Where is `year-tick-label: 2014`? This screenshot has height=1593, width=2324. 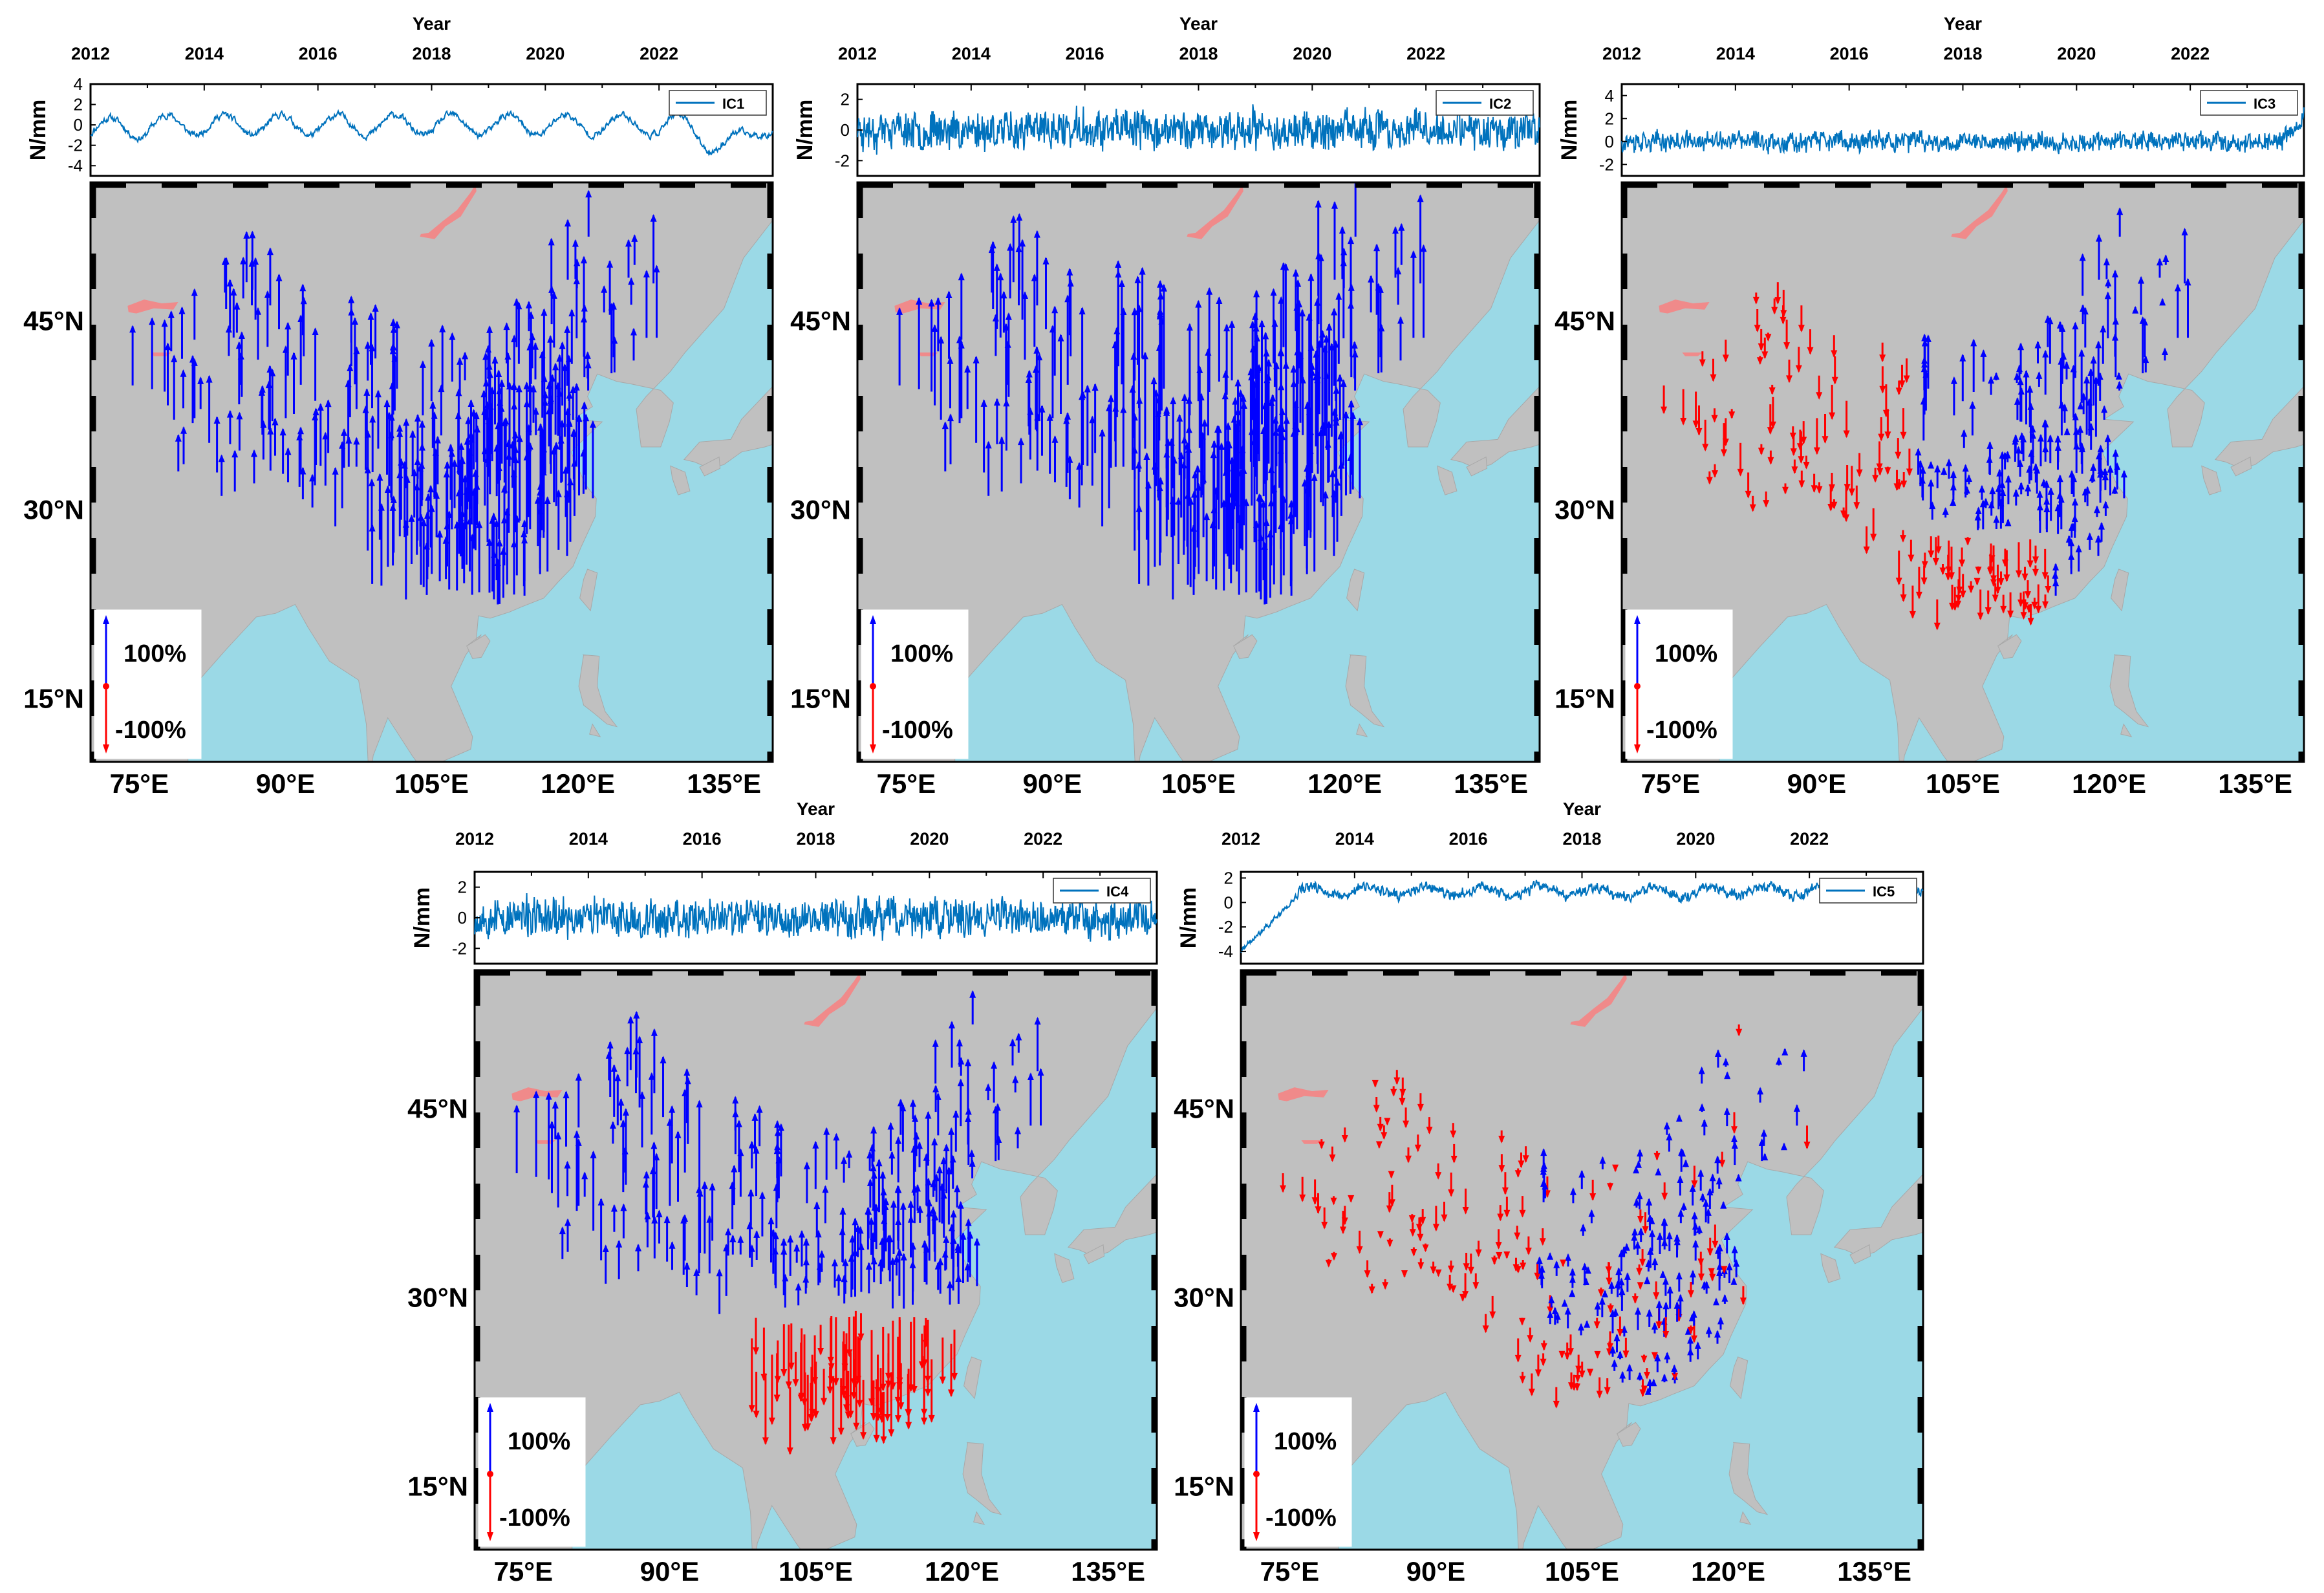 year-tick-label: 2014 is located at coordinates (972, 53).